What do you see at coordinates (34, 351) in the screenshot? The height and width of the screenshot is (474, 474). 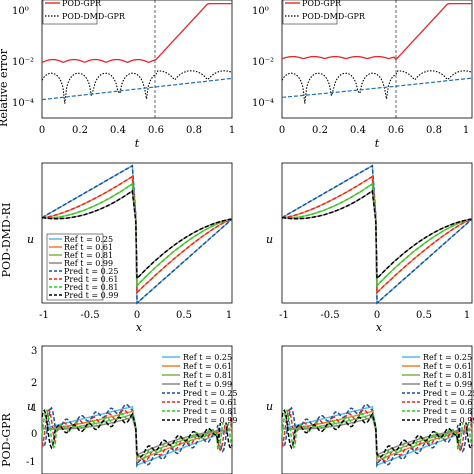 I see `y-tick-label: 3` at bounding box center [34, 351].